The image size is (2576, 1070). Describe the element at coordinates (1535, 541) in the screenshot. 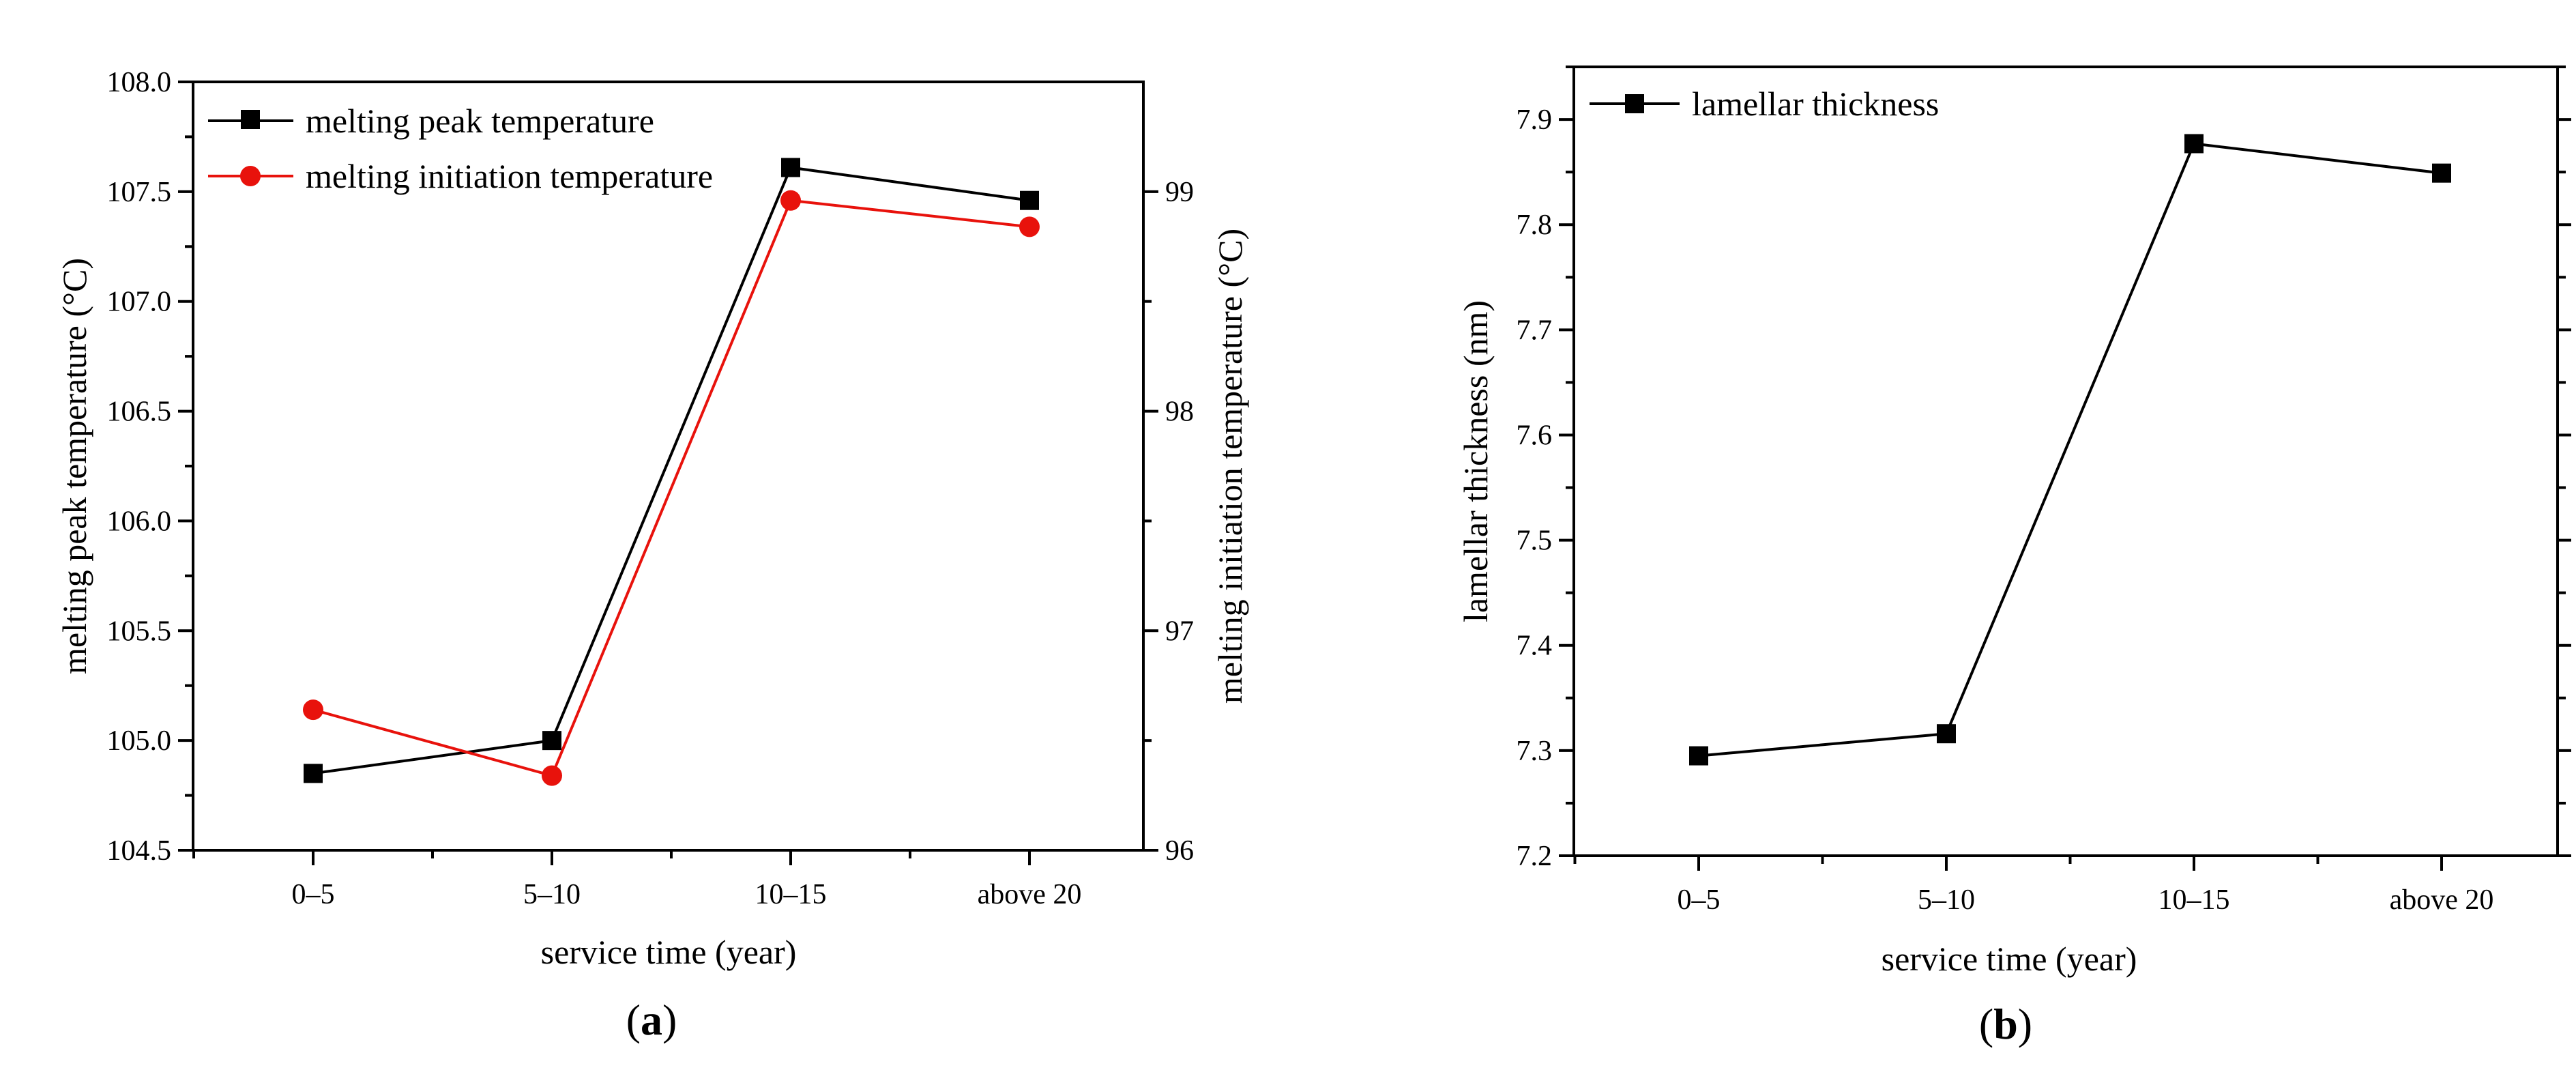

I see `y-tick-label: 7.5` at that location.